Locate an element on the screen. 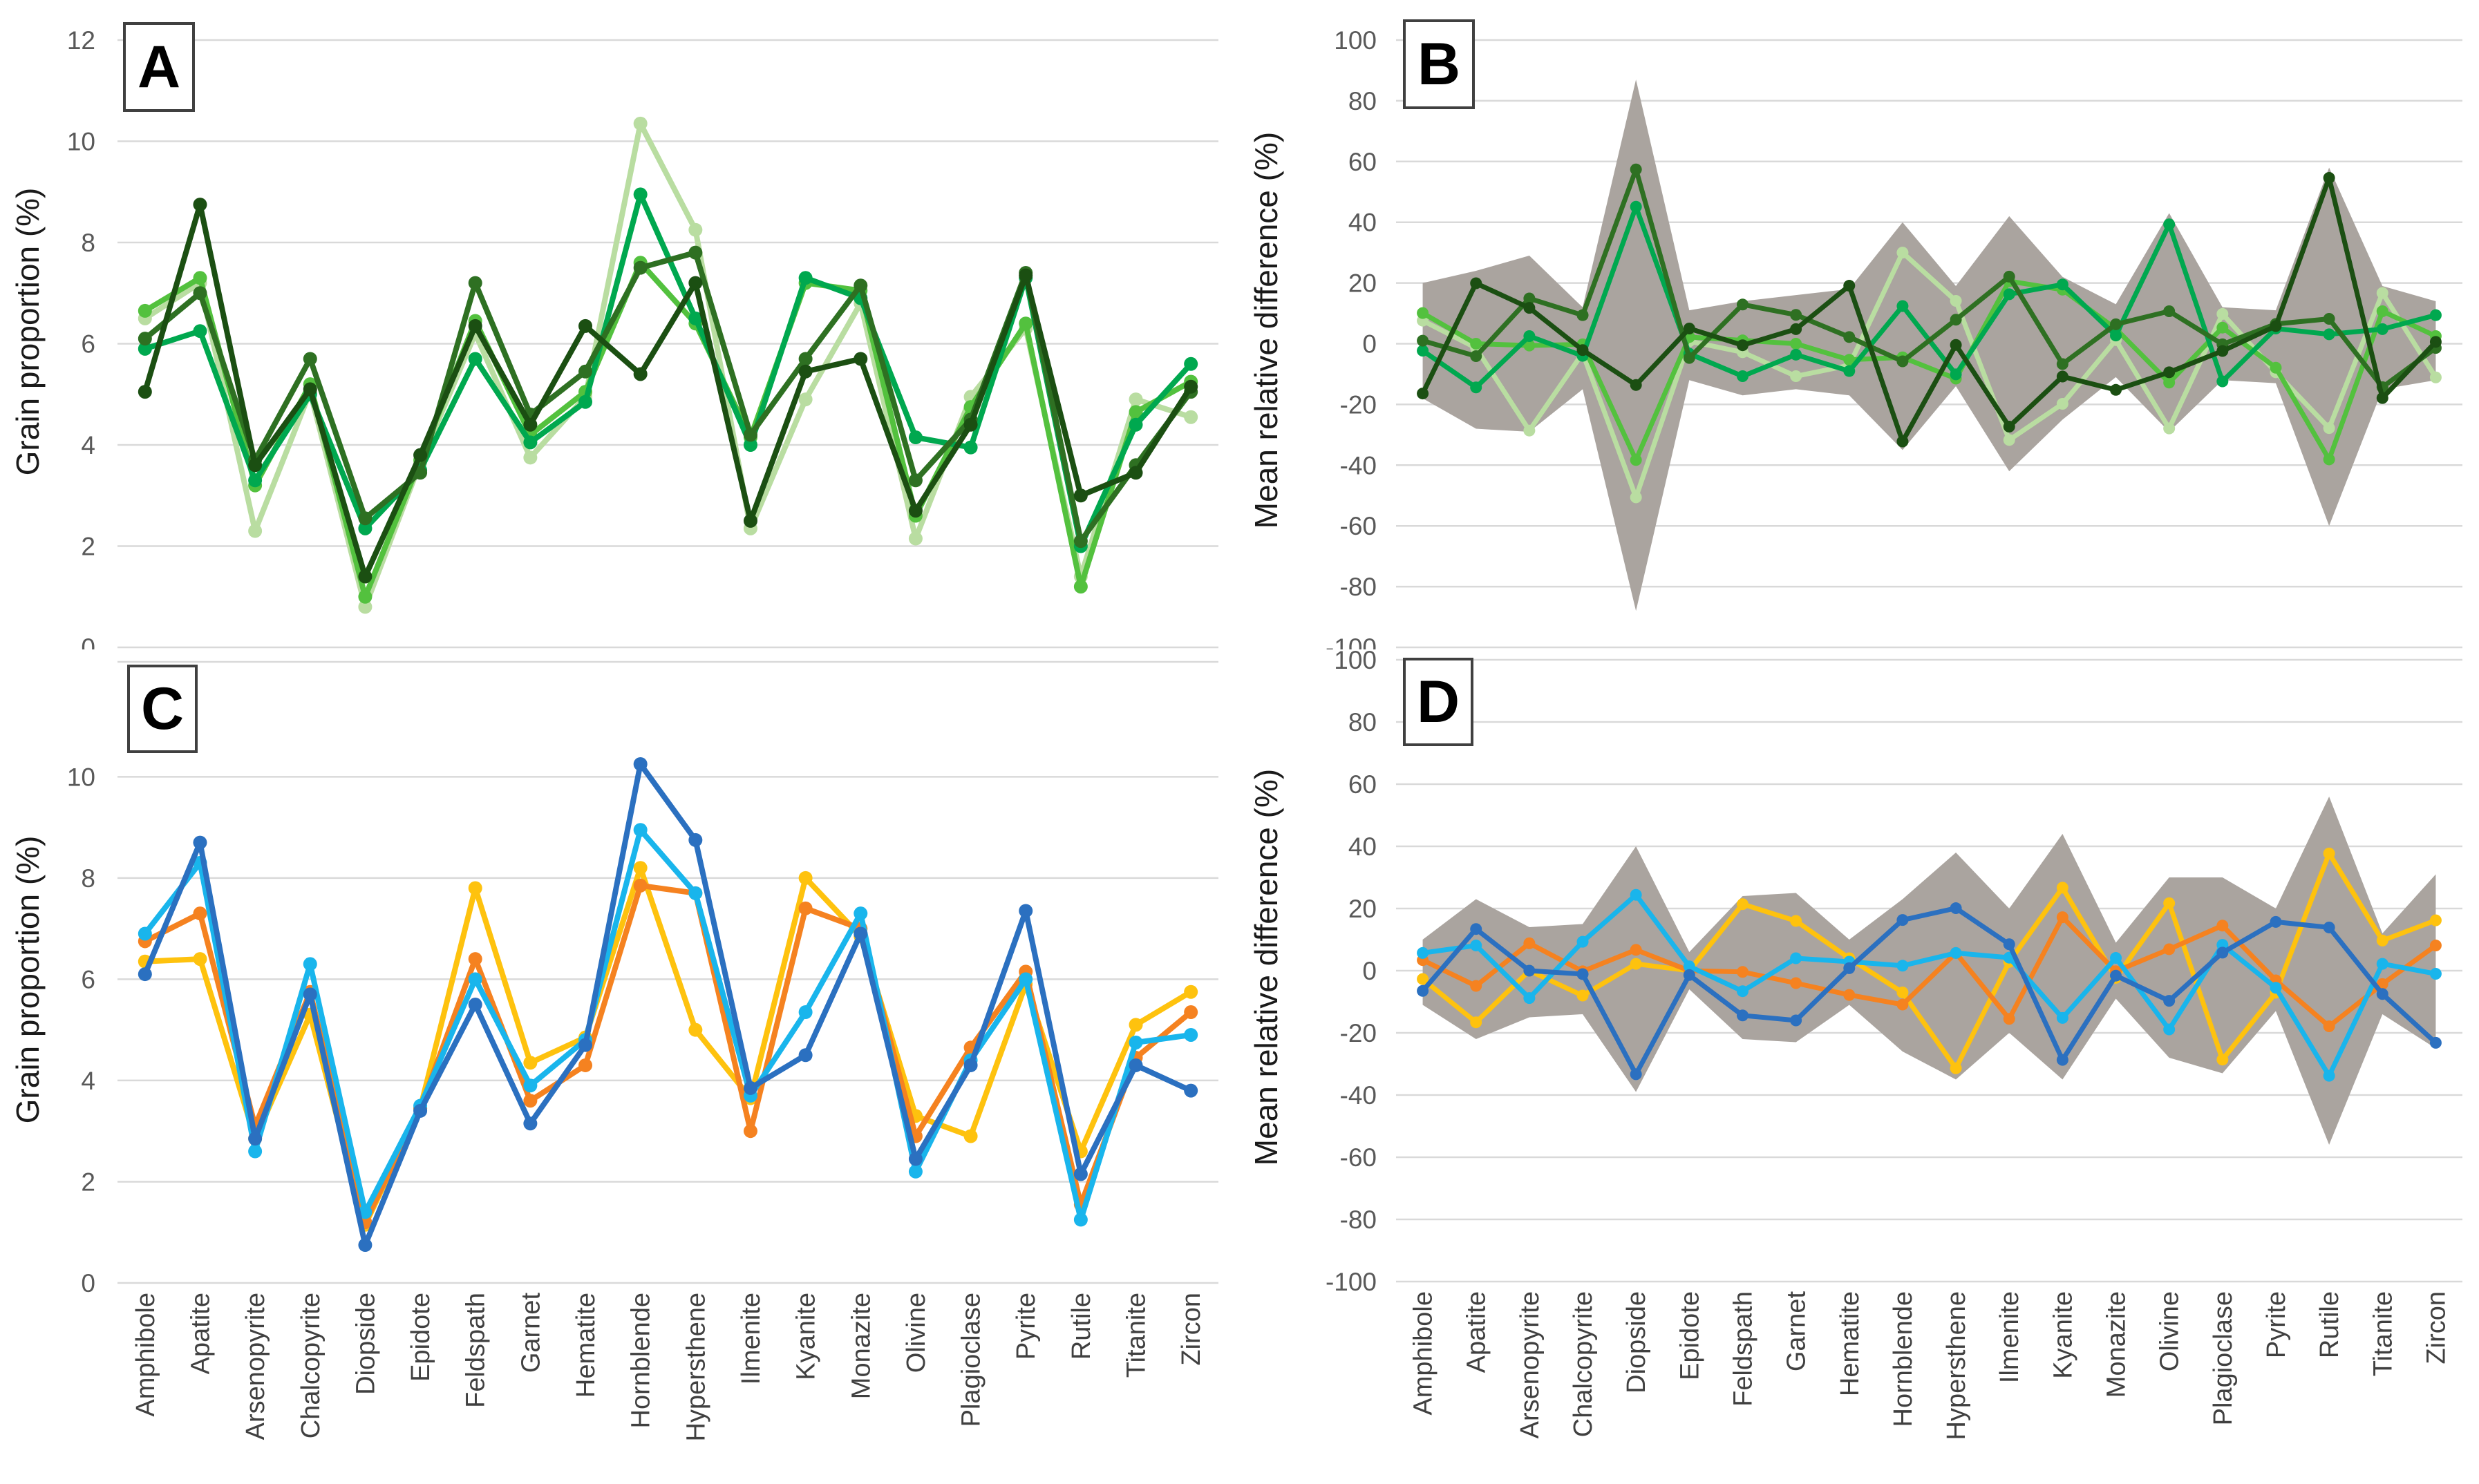 The image size is (2479, 1484). blue-line is located at coordinates (668, 1004).